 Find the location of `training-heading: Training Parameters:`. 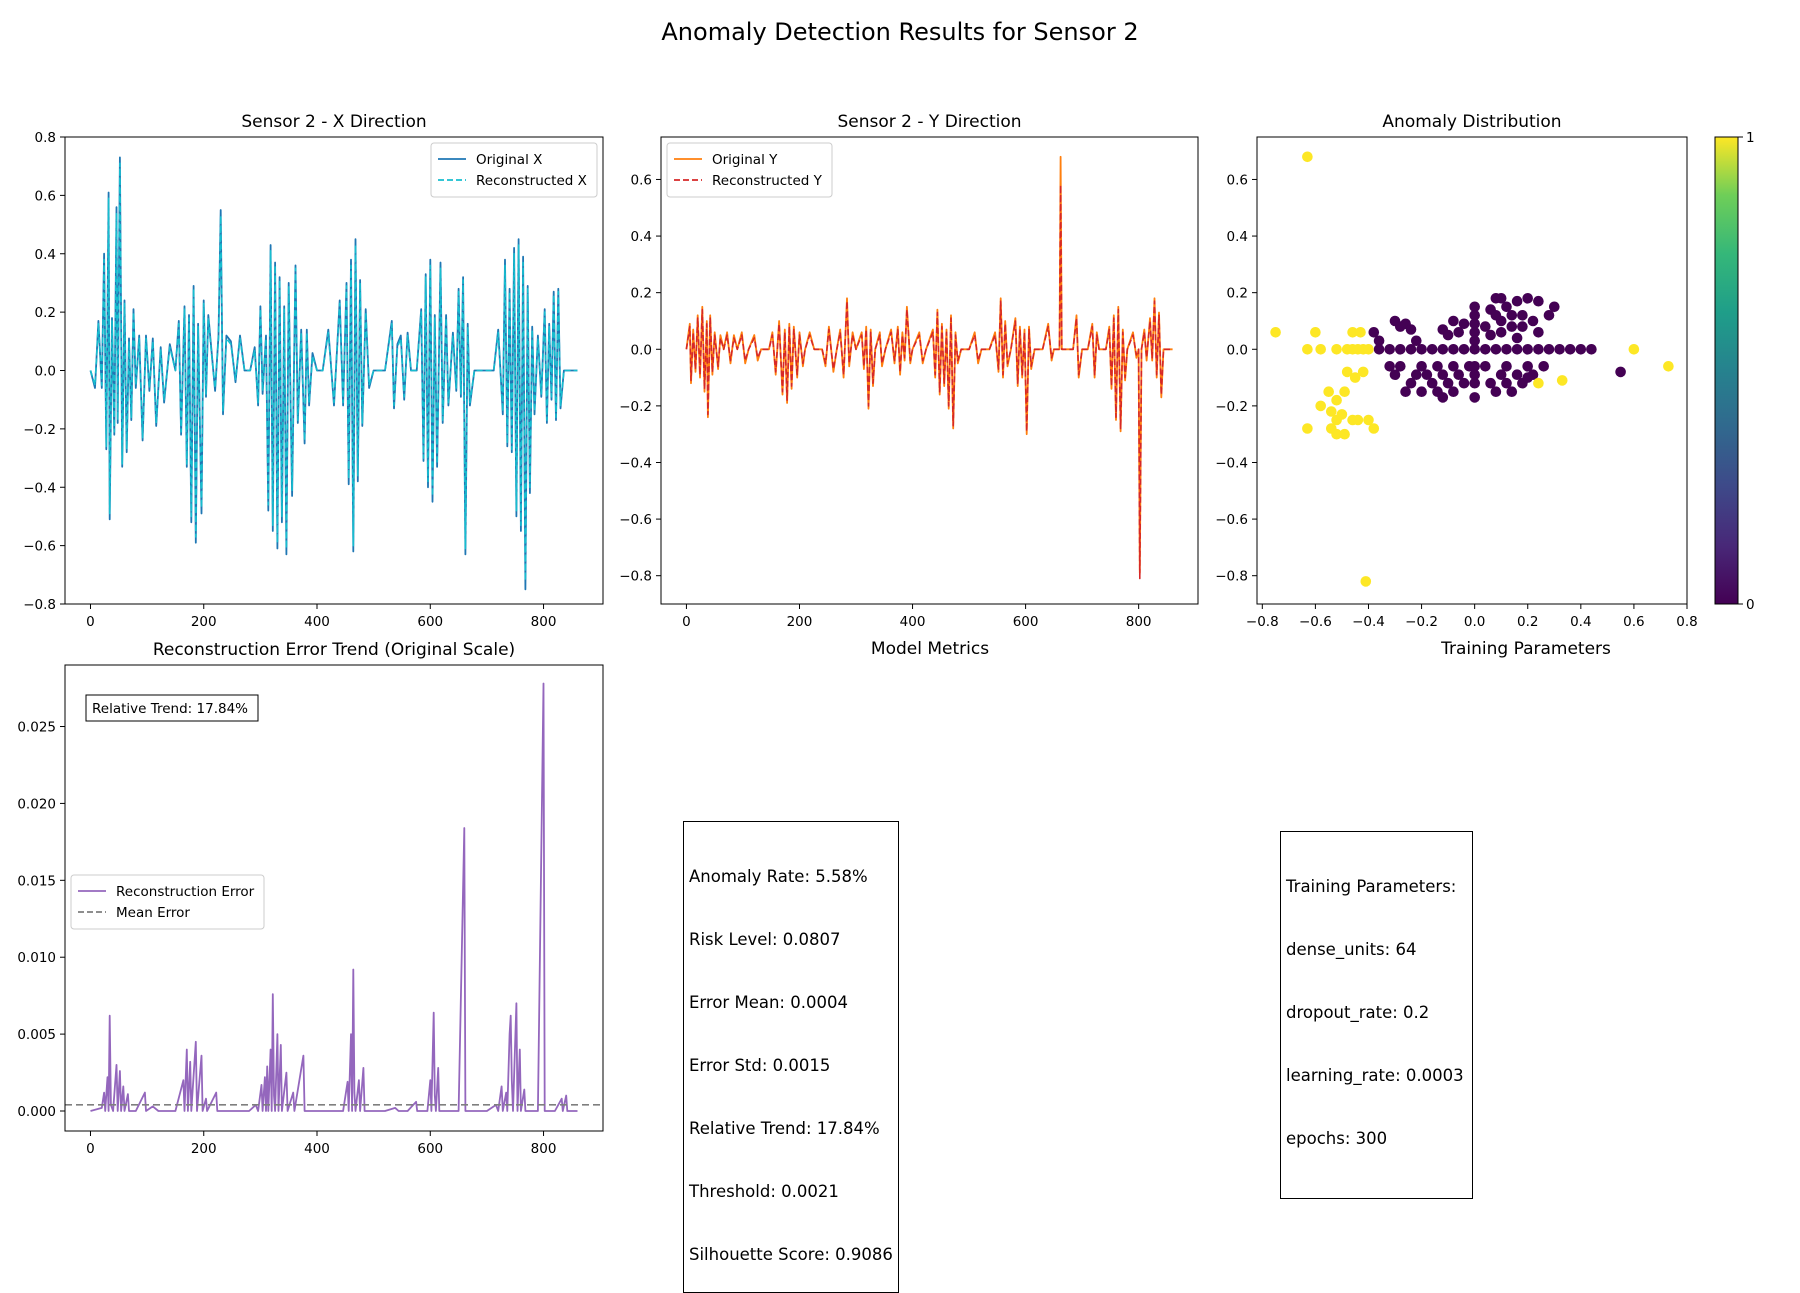

training-heading: Training Parameters: is located at coordinates (1371, 886).